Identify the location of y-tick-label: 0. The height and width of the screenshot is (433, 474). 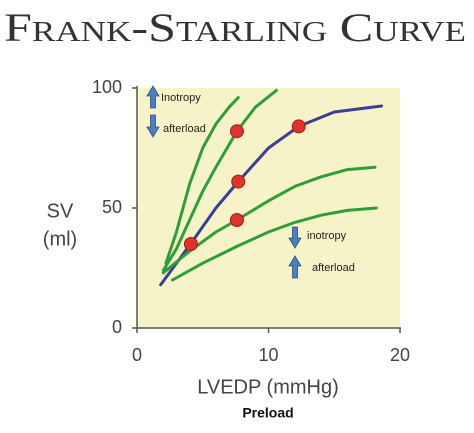
(117, 327).